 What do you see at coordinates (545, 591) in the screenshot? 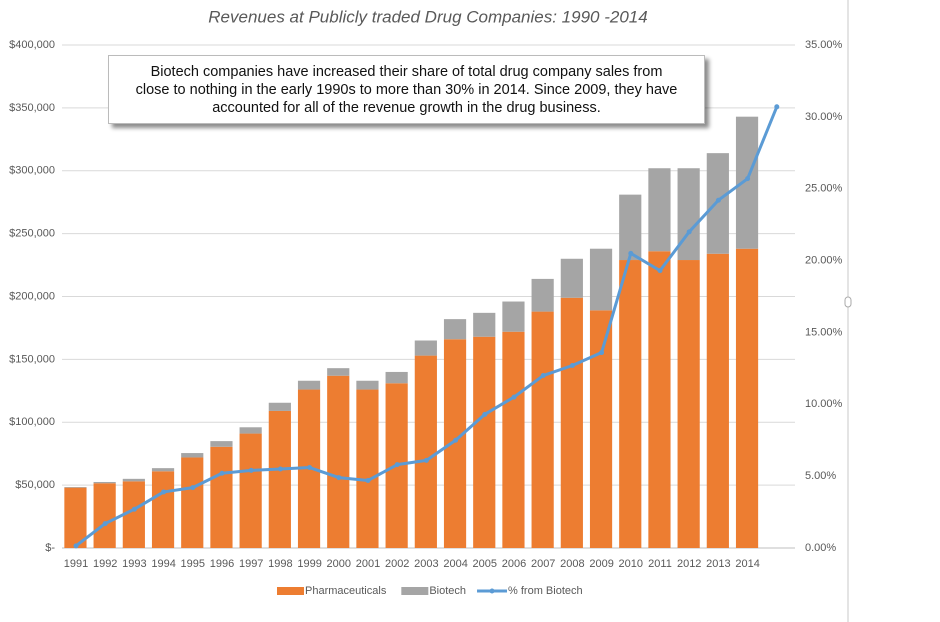
I see `legend-label: % from Biotech` at bounding box center [545, 591].